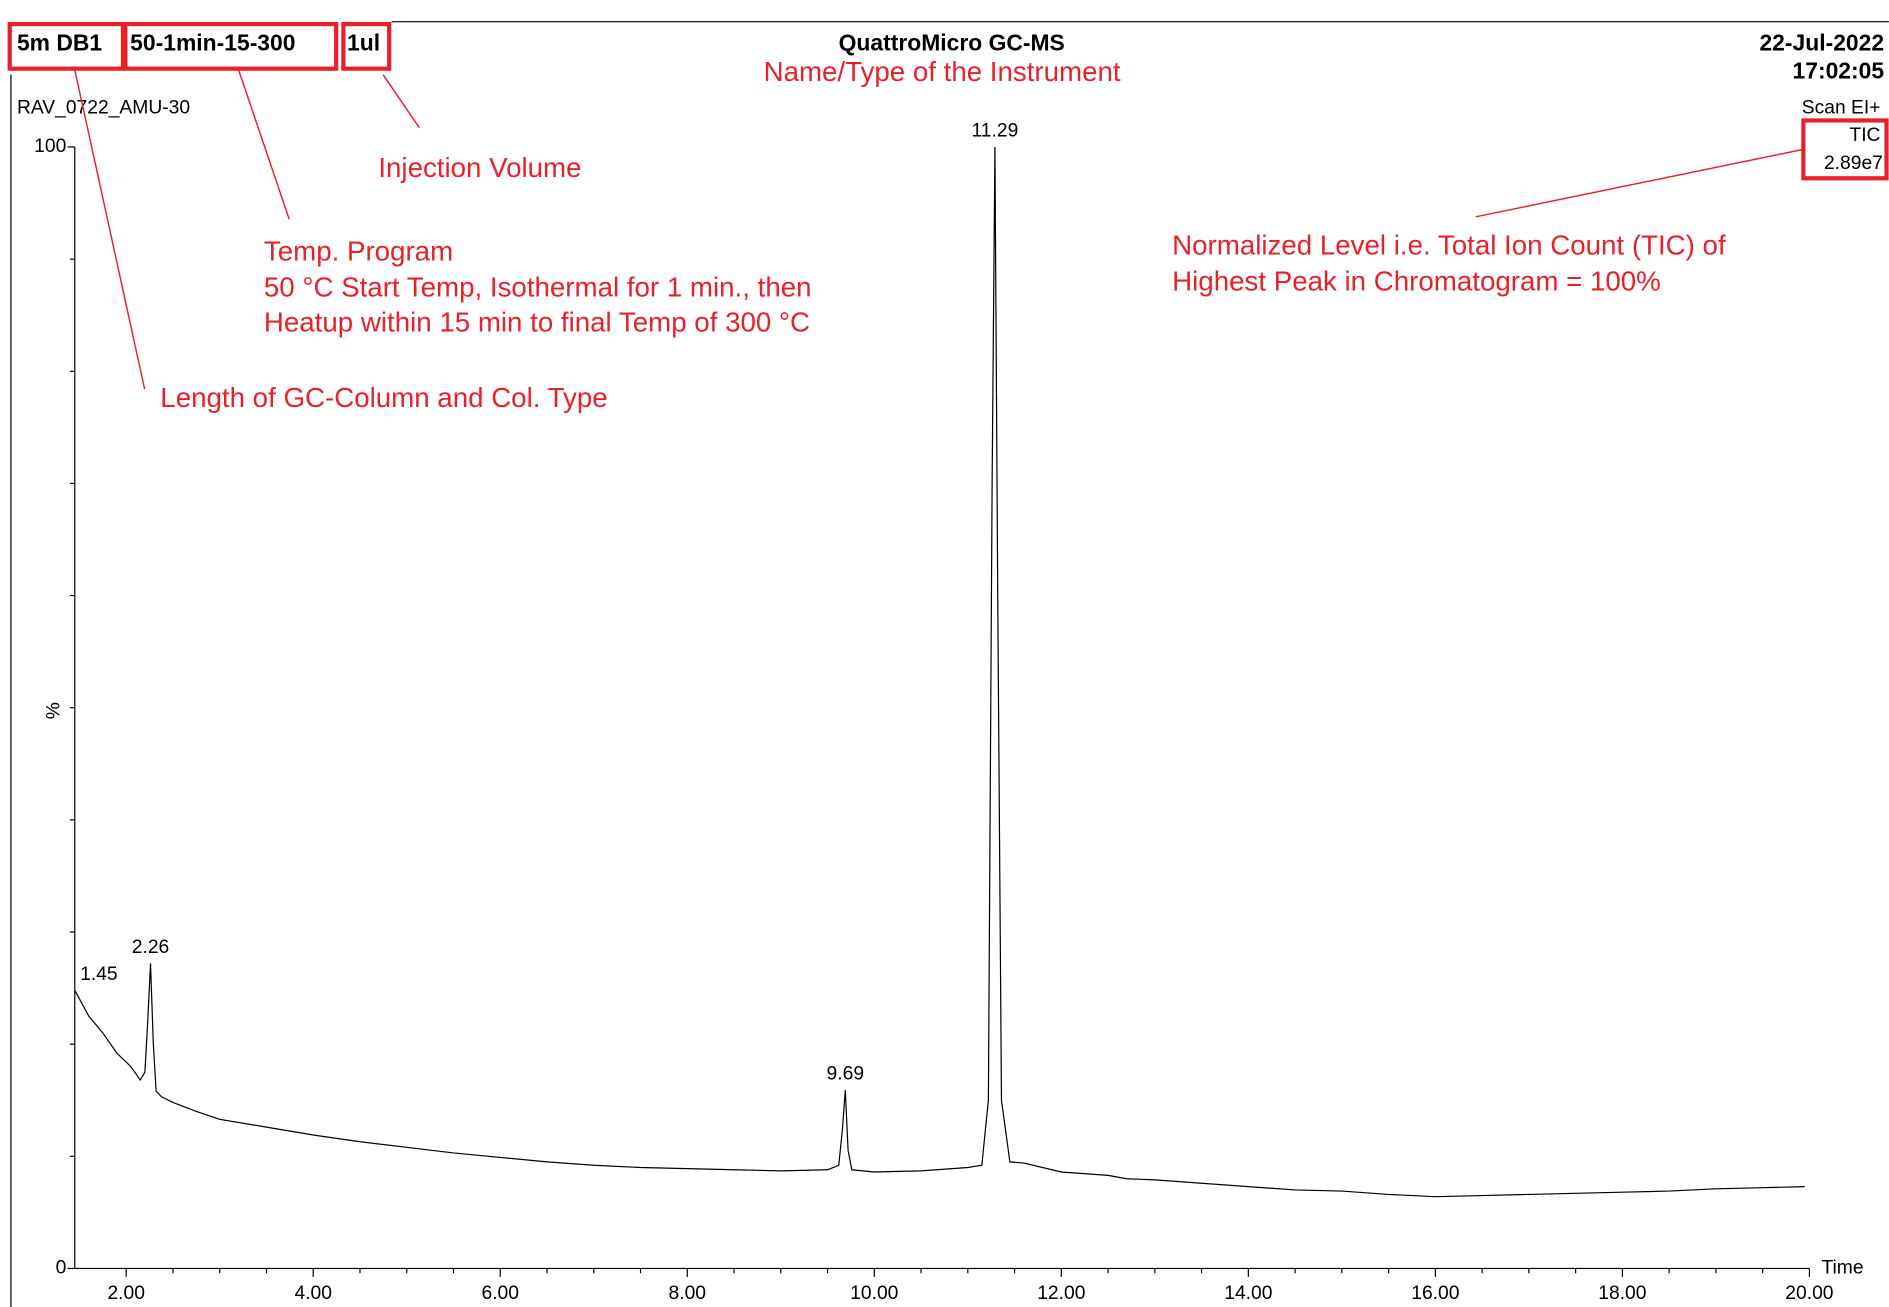 The height and width of the screenshot is (1307, 1889). I want to click on program-label: 50-1min-15-300, so click(212, 43).